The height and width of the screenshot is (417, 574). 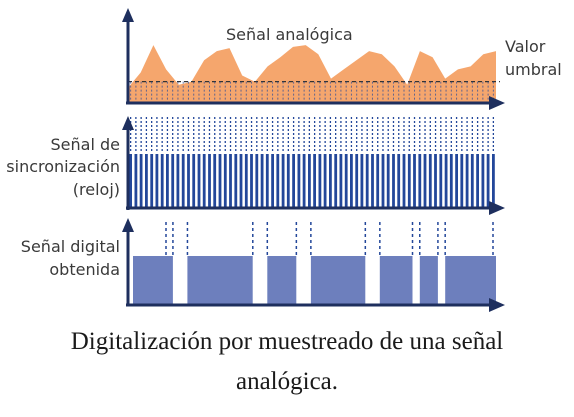 What do you see at coordinates (329, 239) in the screenshot?
I see `digital-transition-dashes` at bounding box center [329, 239].